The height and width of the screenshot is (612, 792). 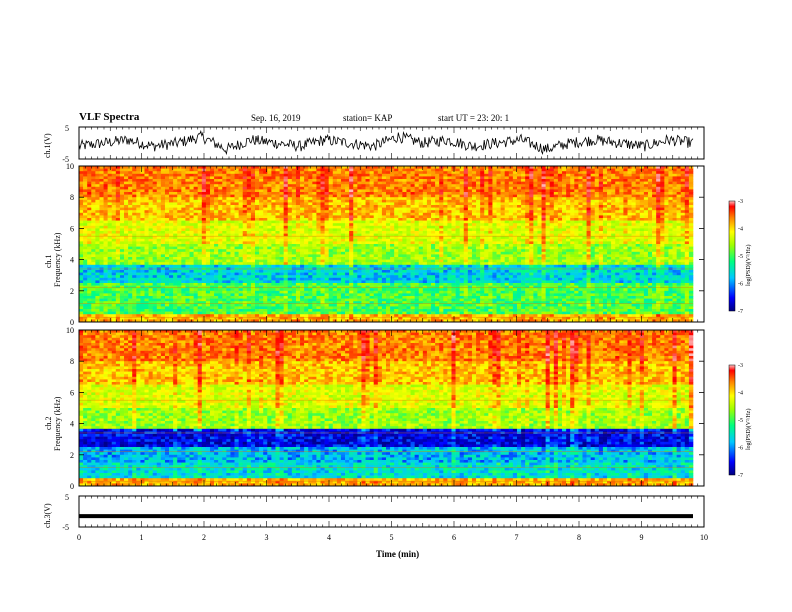 I want to click on xtick-label: 10, so click(x=704, y=537).